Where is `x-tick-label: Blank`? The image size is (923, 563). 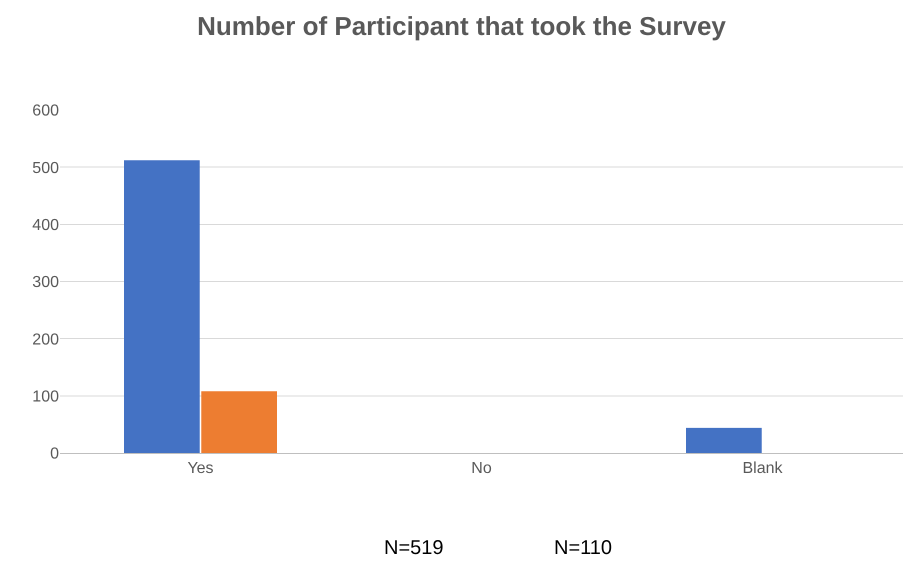 x-tick-label: Blank is located at coordinates (763, 469).